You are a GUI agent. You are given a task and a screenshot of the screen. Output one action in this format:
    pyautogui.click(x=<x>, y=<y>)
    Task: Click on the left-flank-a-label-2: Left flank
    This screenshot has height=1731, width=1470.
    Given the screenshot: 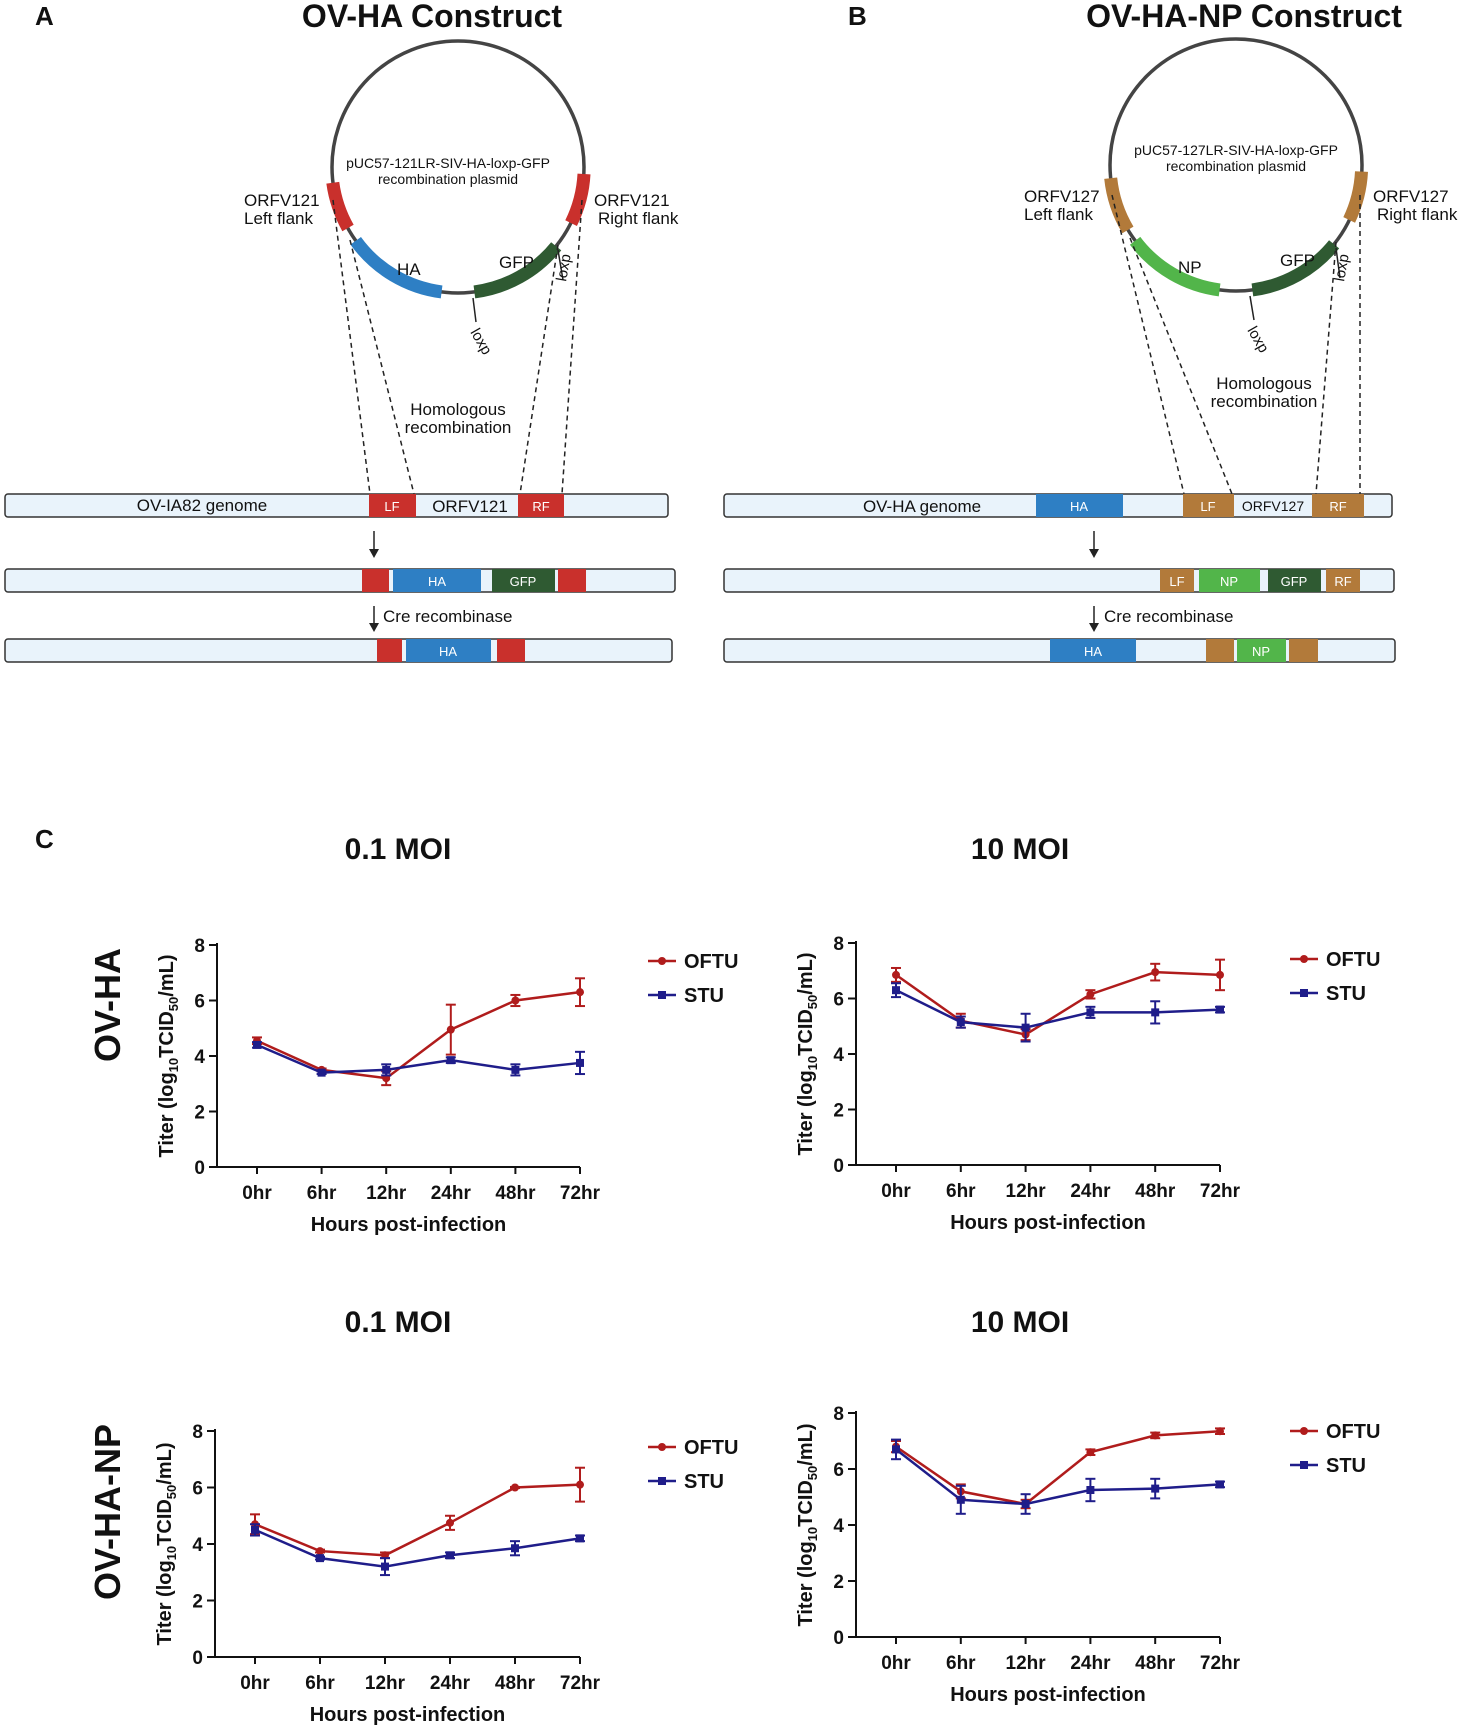 What is the action you would take?
    pyautogui.click(x=278, y=218)
    